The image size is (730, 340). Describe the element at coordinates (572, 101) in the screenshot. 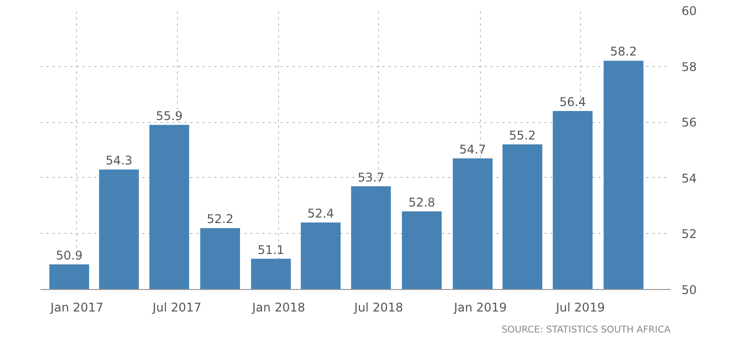

I see `data-label: 56.4` at that location.